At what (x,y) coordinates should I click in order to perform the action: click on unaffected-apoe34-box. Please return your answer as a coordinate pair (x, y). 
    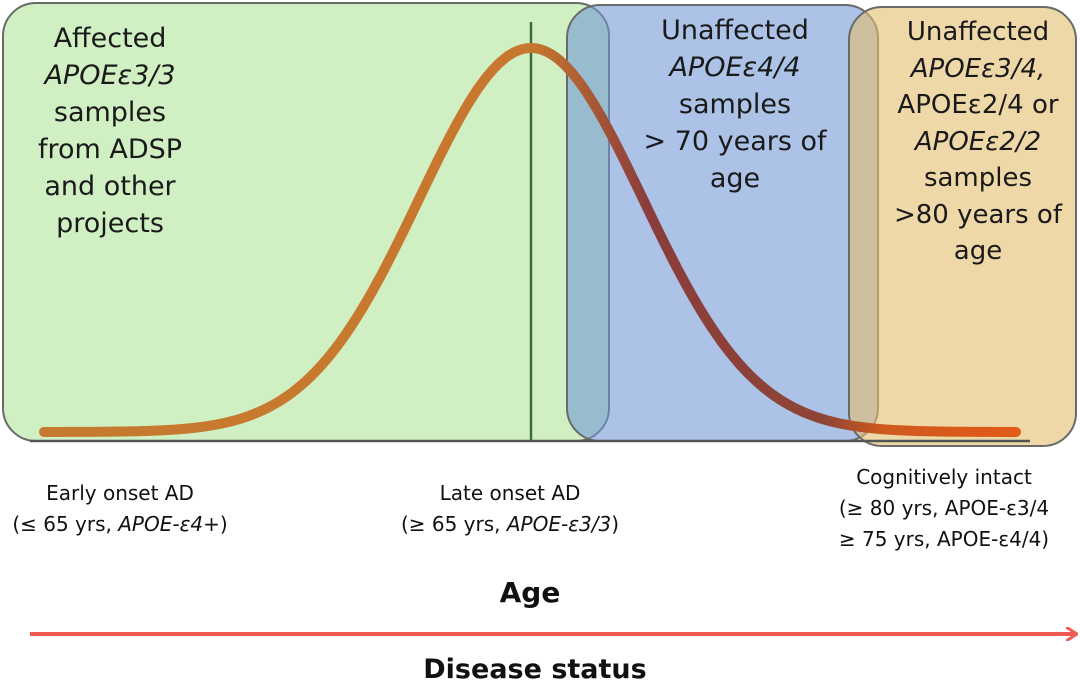
    Looking at the image, I should click on (962, 226).